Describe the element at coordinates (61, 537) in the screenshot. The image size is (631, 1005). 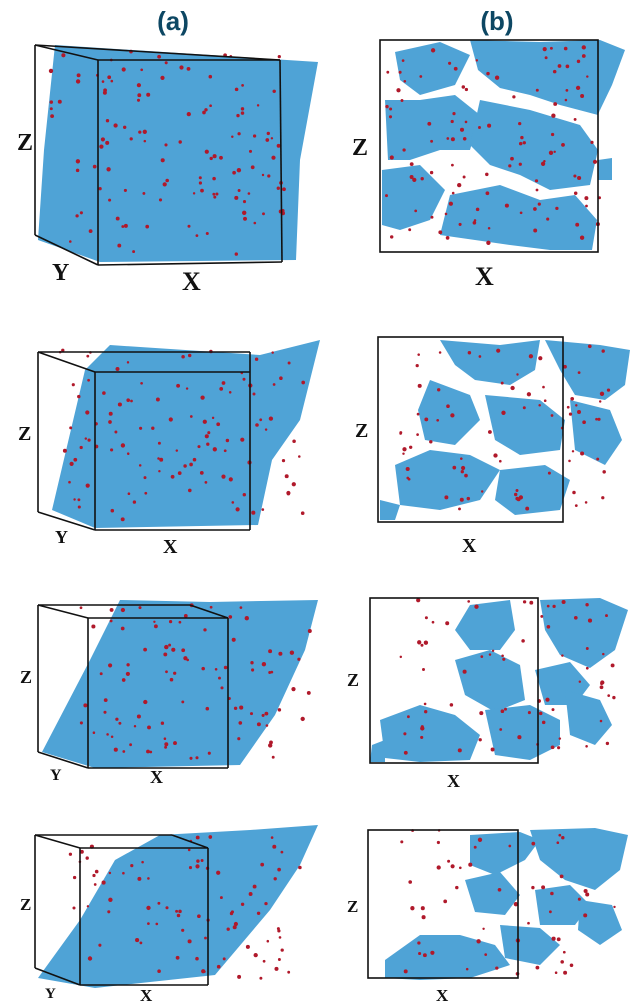
I see `y-axis-label: Y` at that location.